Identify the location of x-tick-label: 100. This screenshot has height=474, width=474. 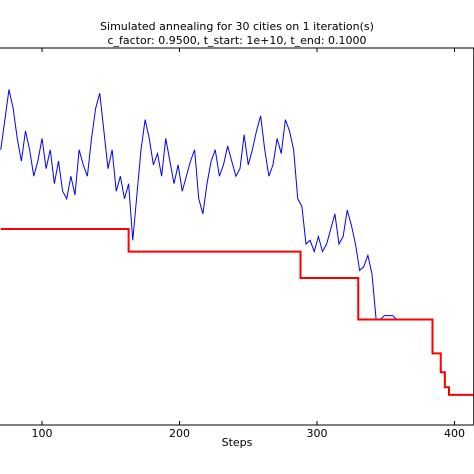
(42, 433).